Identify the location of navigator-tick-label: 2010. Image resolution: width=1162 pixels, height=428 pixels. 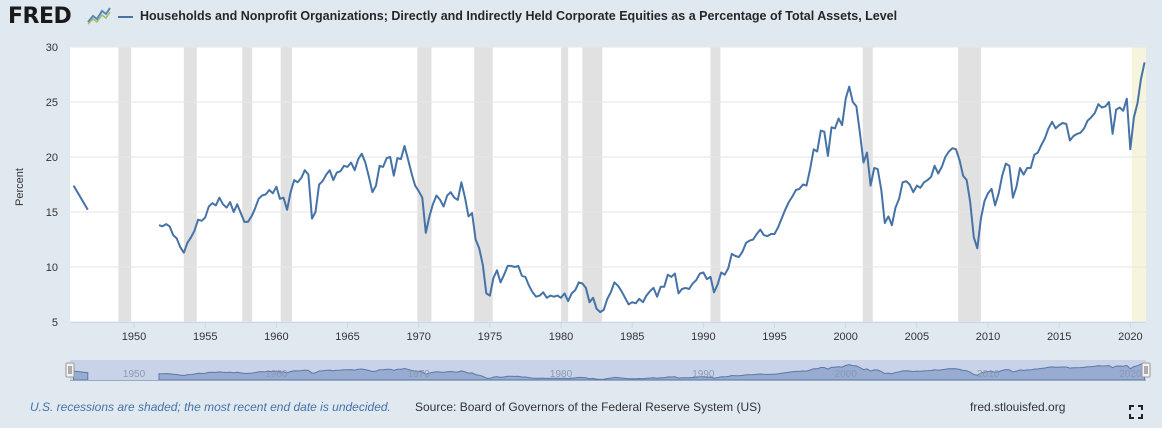
(988, 374).